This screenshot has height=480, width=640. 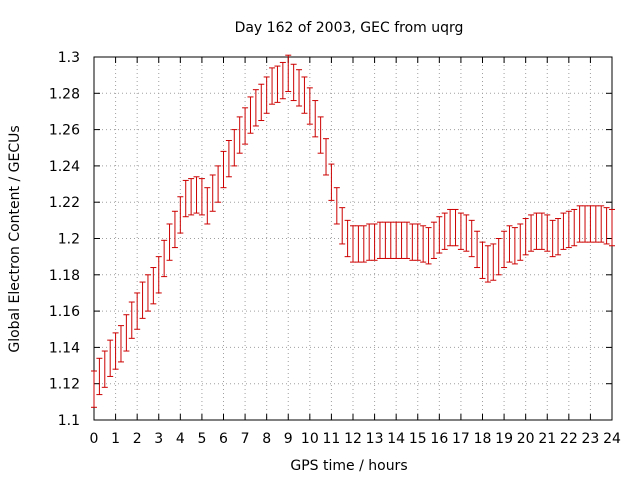 What do you see at coordinates (332, 439) in the screenshot?
I see `x-tick-label: 11` at bounding box center [332, 439].